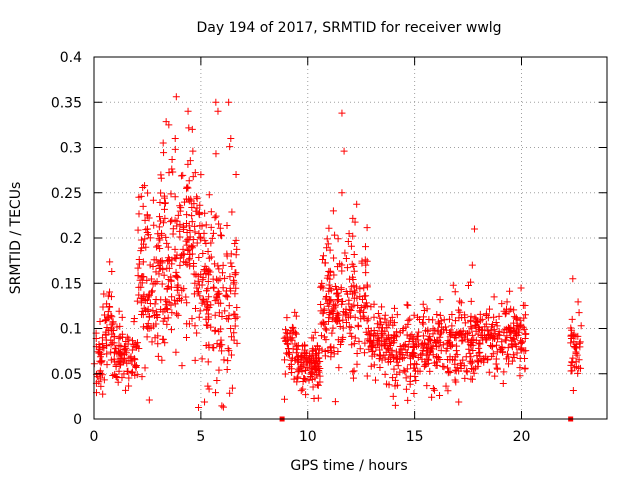 The width and height of the screenshot is (640, 480). Describe the element at coordinates (77, 420) in the screenshot. I see `y-tick-label: 0` at that location.